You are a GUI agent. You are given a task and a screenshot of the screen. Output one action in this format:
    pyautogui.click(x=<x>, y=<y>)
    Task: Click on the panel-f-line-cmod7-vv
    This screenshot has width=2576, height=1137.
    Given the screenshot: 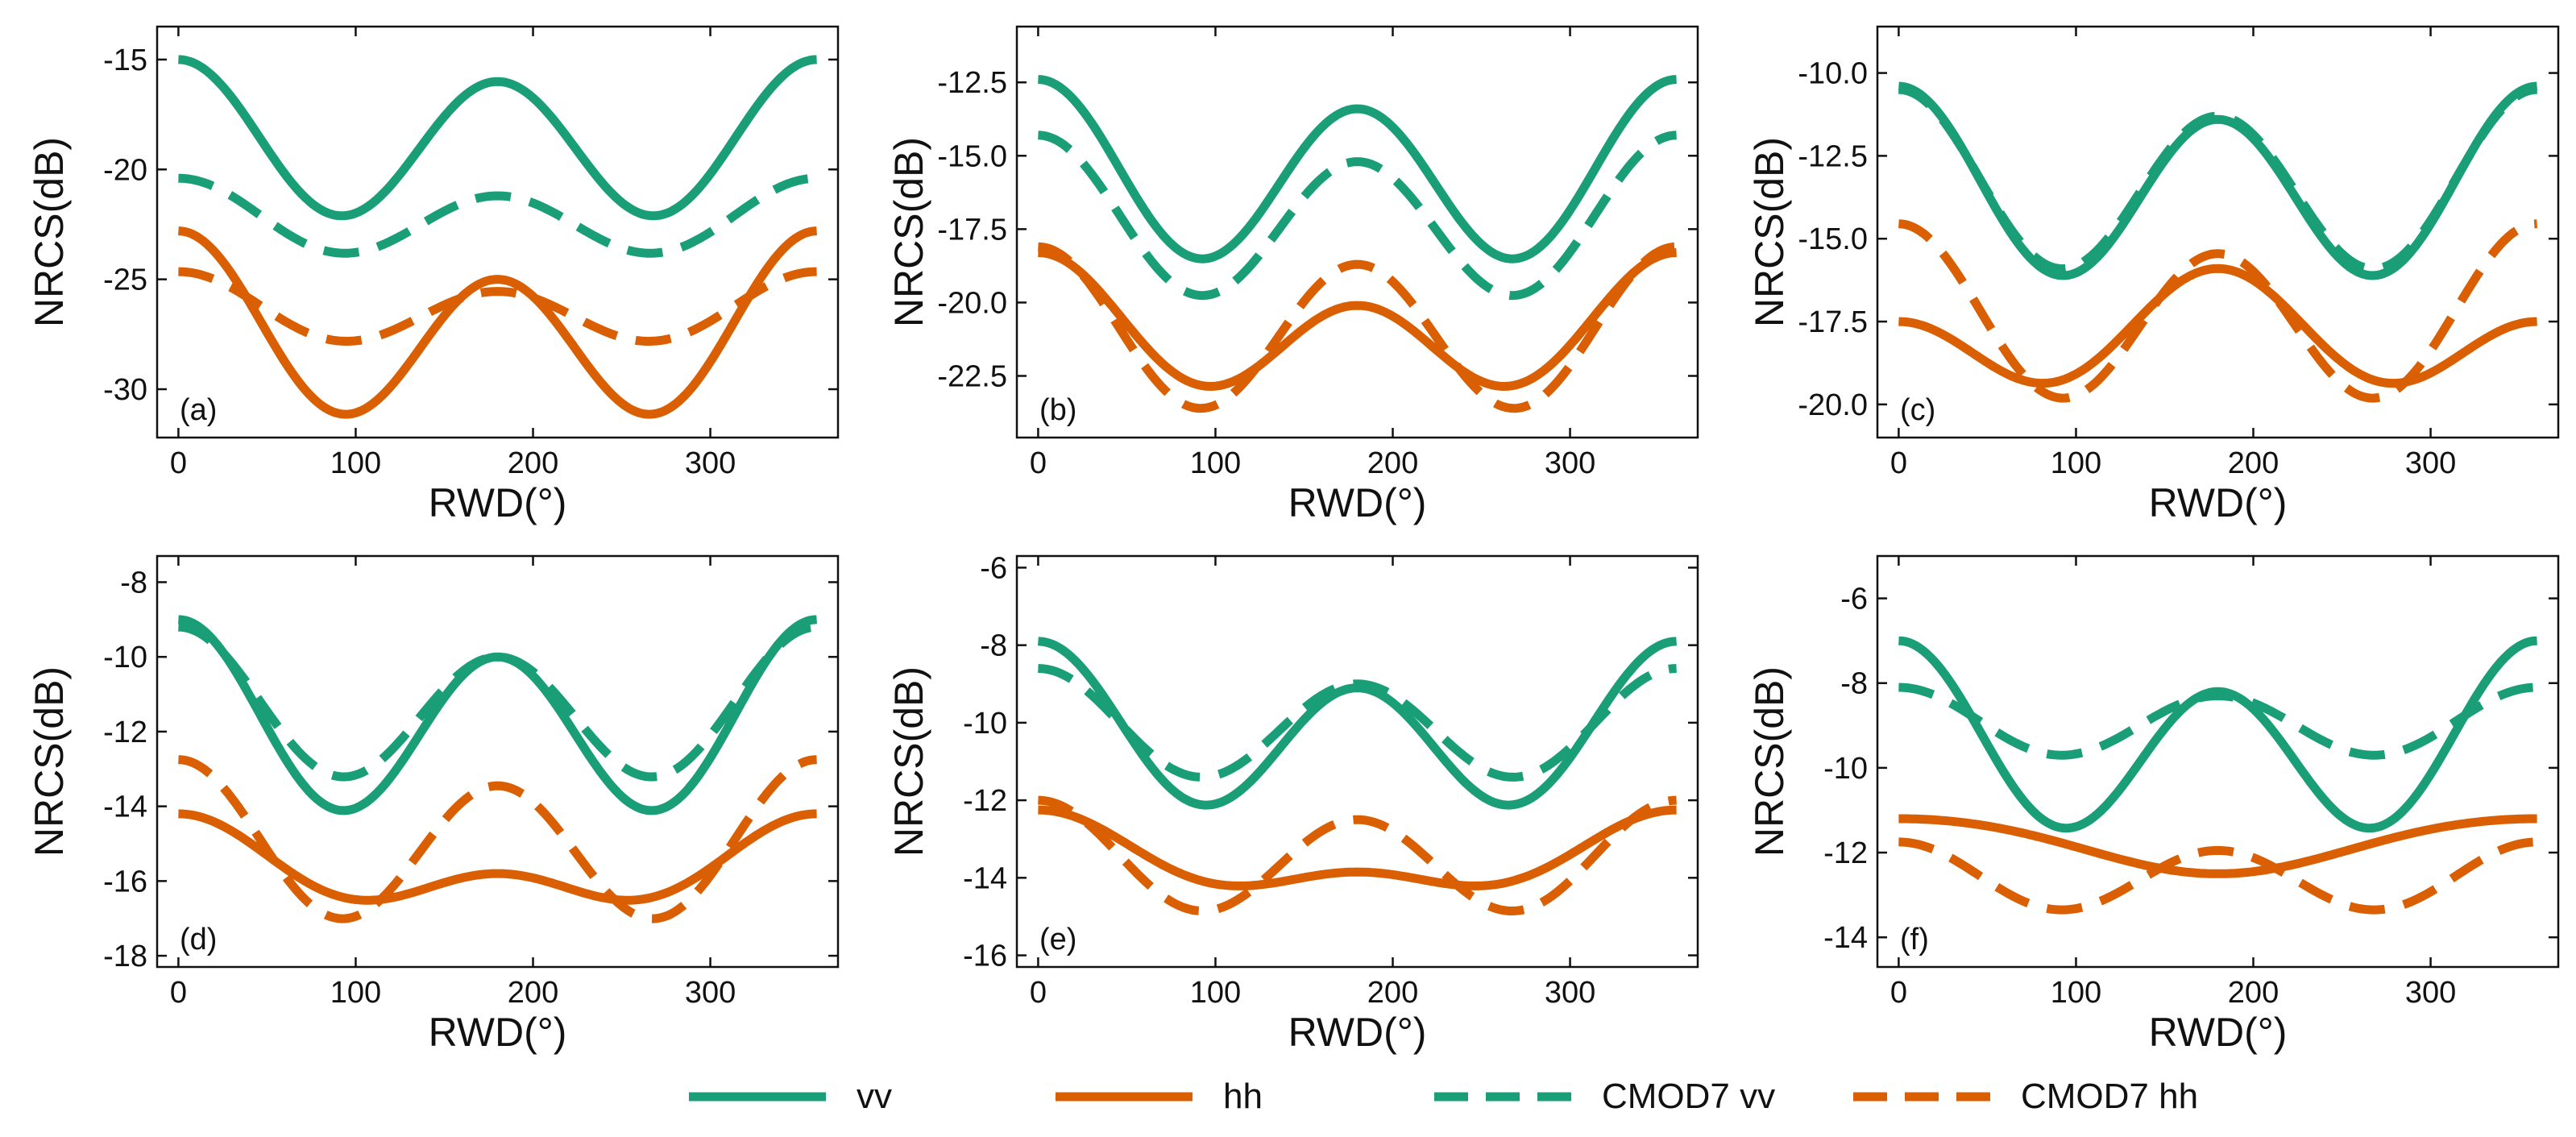 What is the action you would take?
    pyautogui.click(x=2218, y=721)
    